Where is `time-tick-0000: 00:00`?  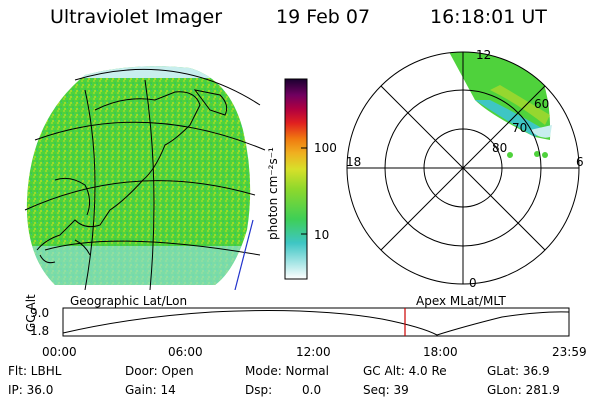
time-tick-0000: 00:00 is located at coordinates (59, 352).